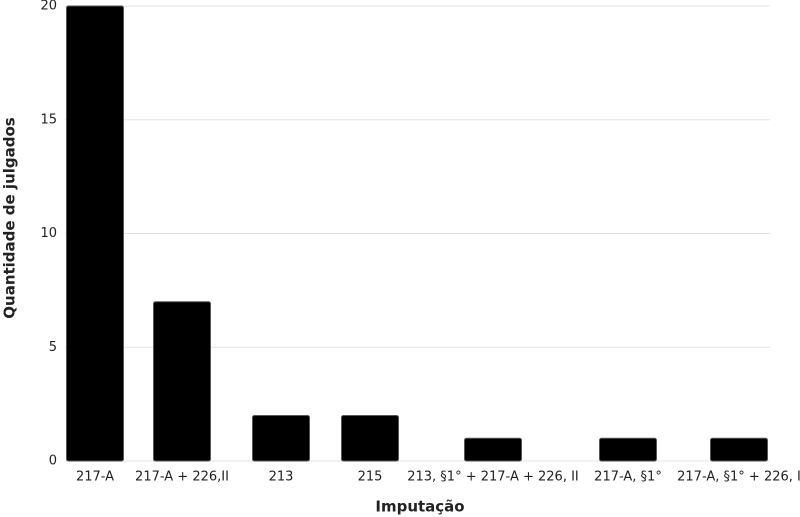 Image resolution: width=800 pixels, height=517 pixels. What do you see at coordinates (48, 7) in the screenshot?
I see `y-tick-label: 20` at bounding box center [48, 7].